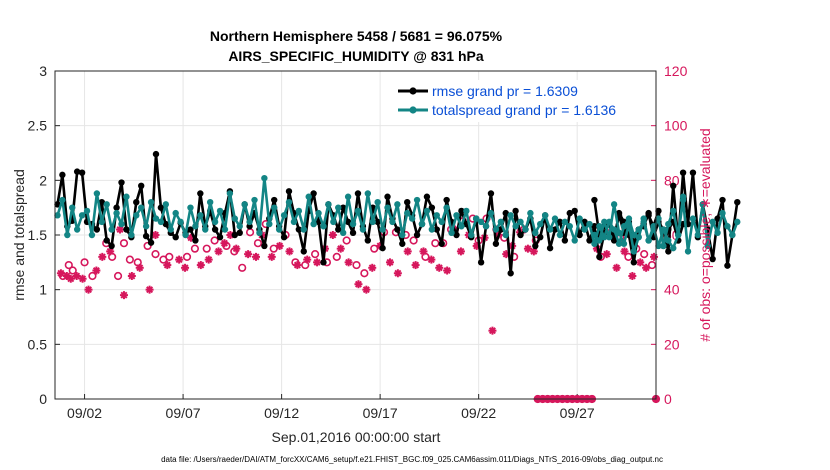 The width and height of the screenshot is (830, 470). What do you see at coordinates (43, 290) in the screenshot?
I see `y-tick-label-left: 1` at bounding box center [43, 290].